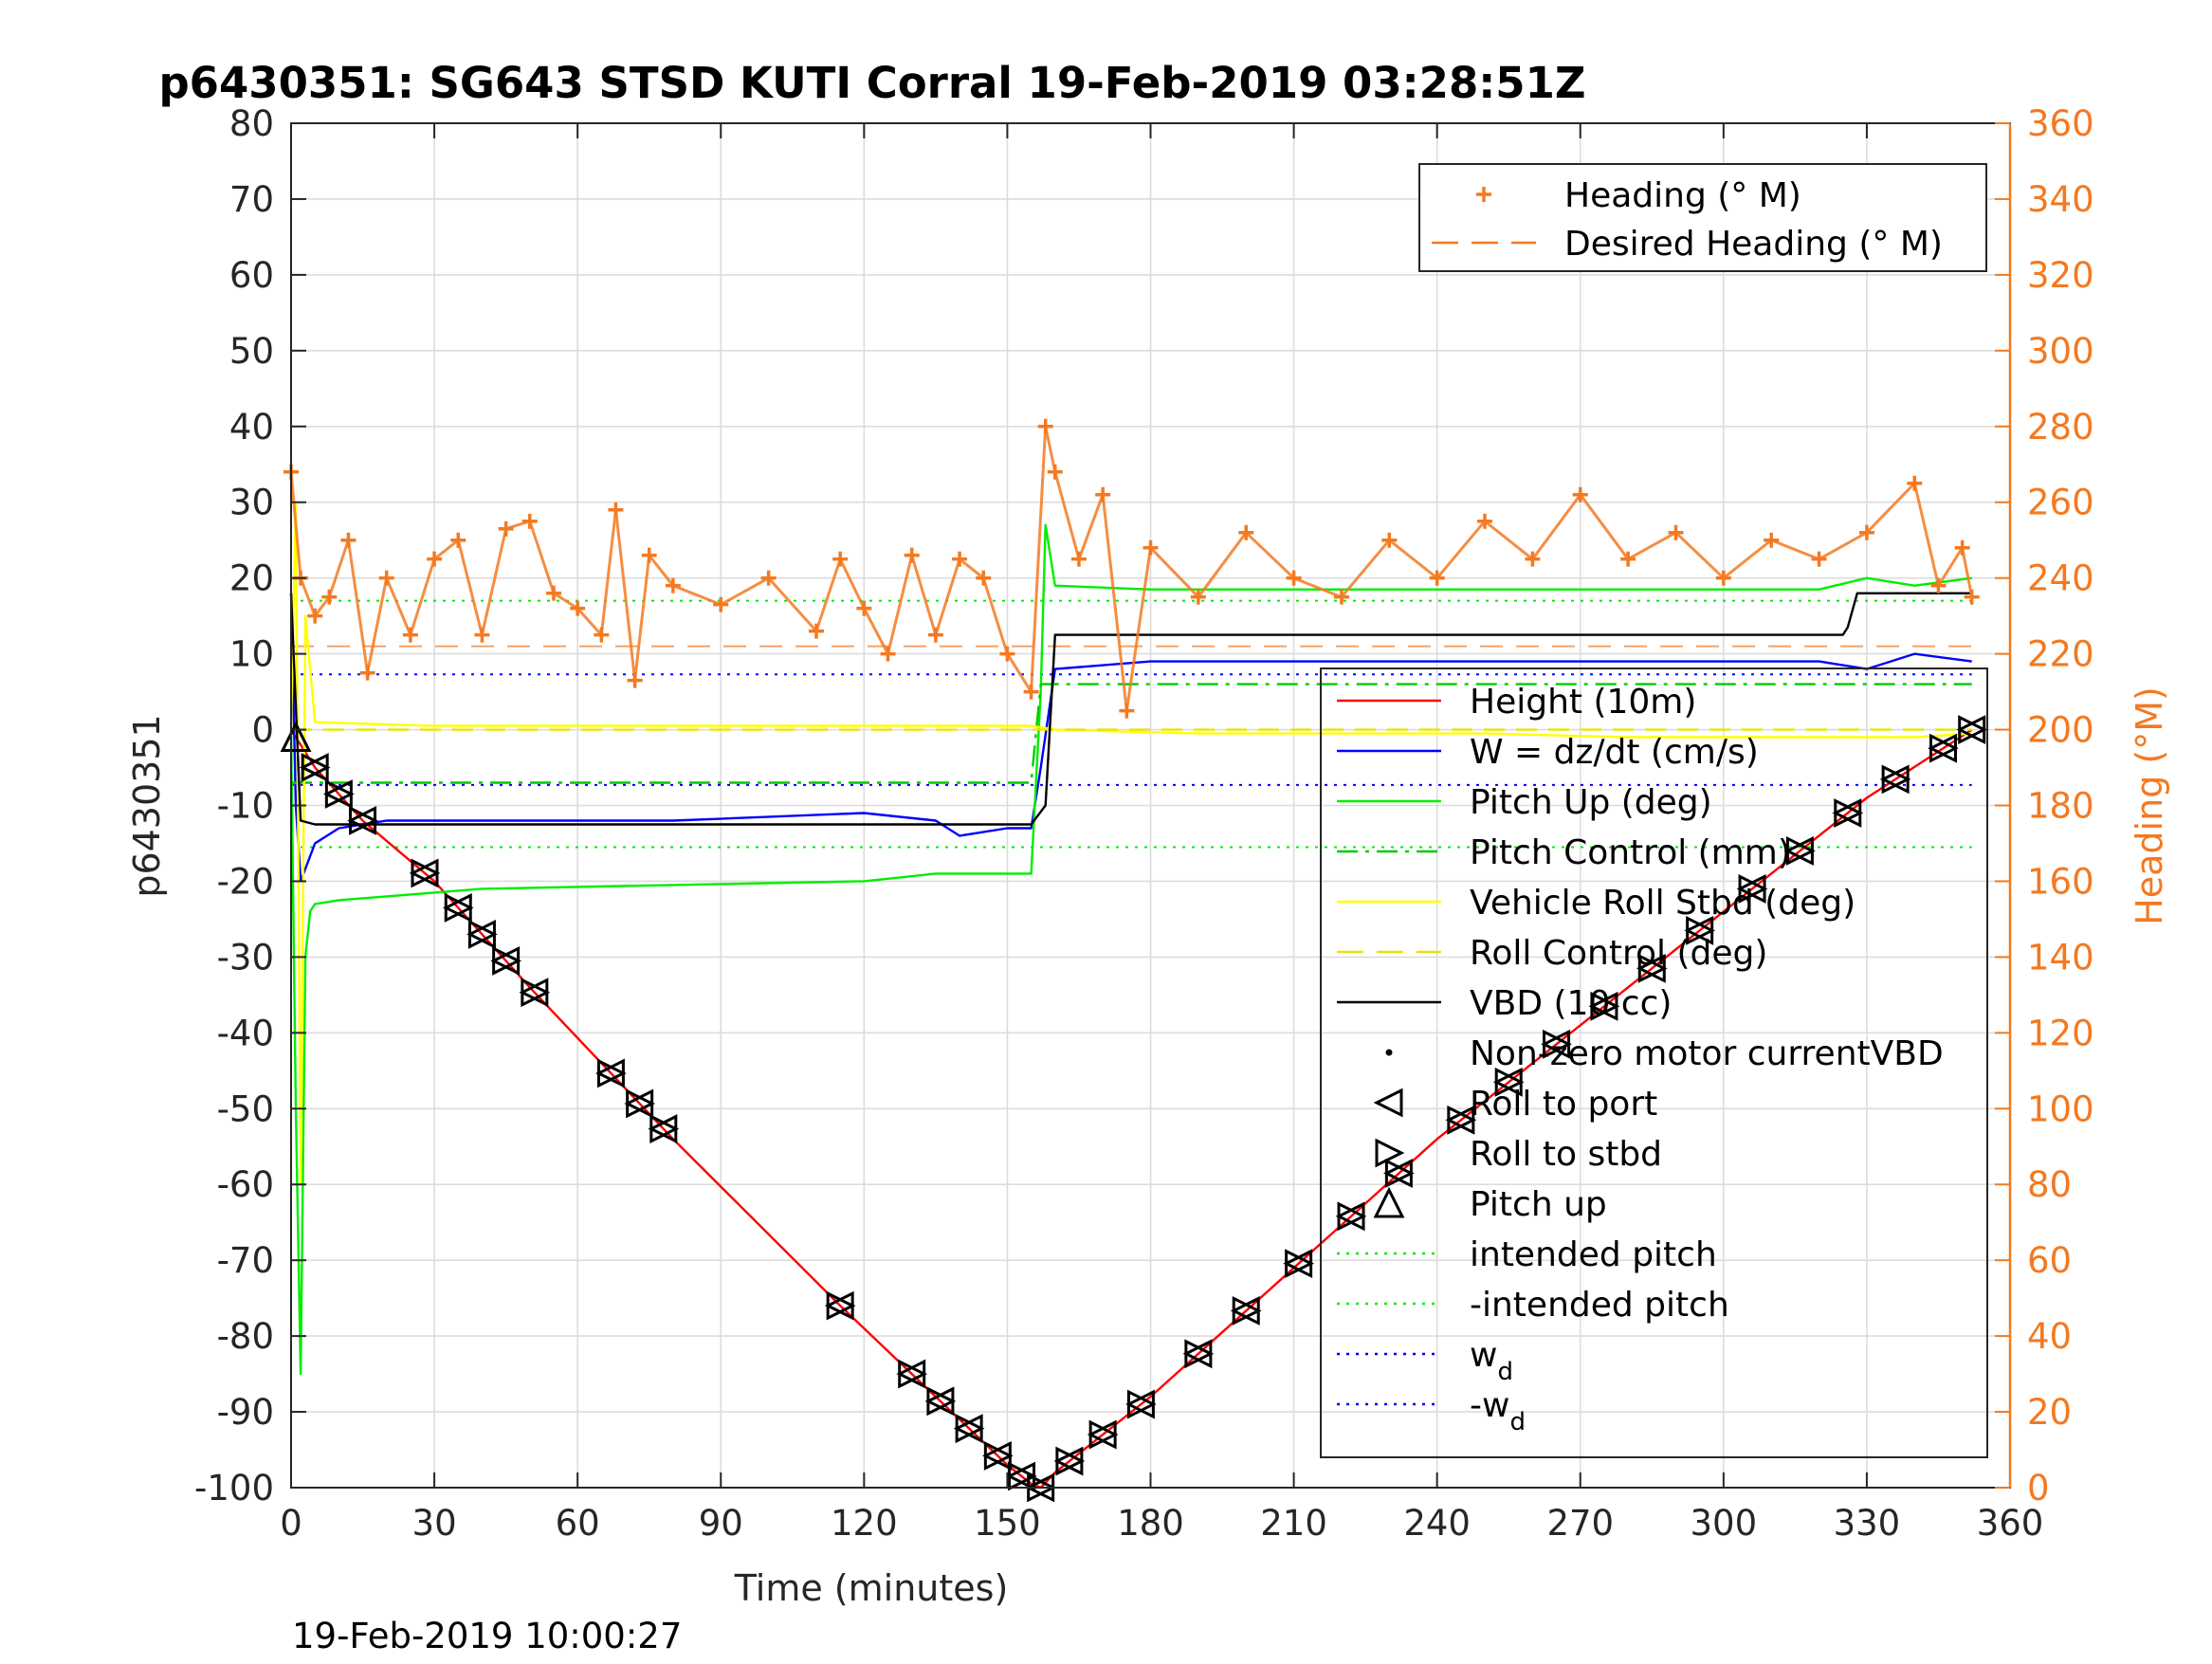  Describe the element at coordinates (2060, 275) in the screenshot. I see `y2-tick-label: 320` at that location.